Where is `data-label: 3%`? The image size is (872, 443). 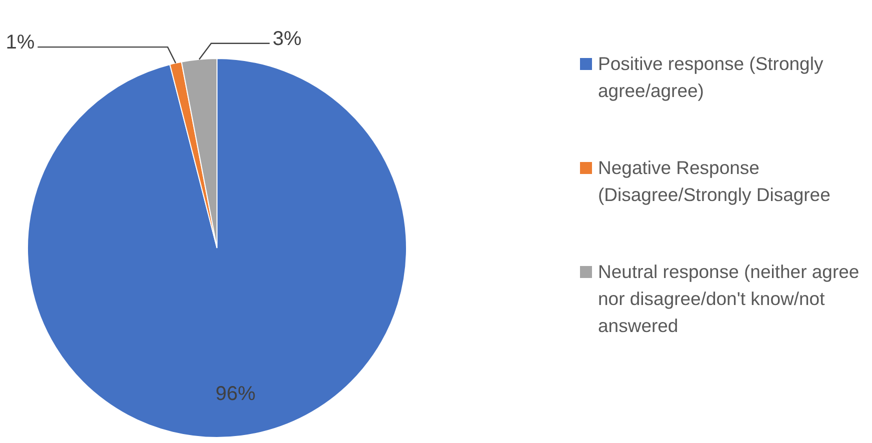
data-label: 3% is located at coordinates (287, 39).